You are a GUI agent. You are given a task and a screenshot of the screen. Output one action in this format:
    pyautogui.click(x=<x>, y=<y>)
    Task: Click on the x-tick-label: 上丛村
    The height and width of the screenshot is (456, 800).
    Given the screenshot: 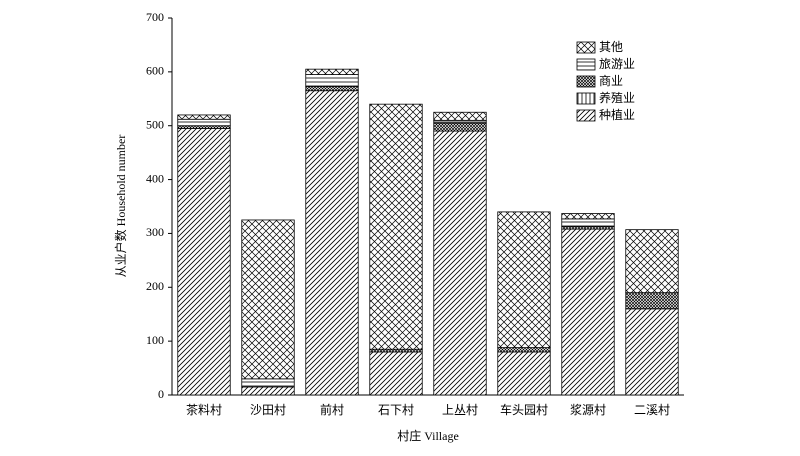 What is the action you would take?
    pyautogui.click(x=460, y=410)
    